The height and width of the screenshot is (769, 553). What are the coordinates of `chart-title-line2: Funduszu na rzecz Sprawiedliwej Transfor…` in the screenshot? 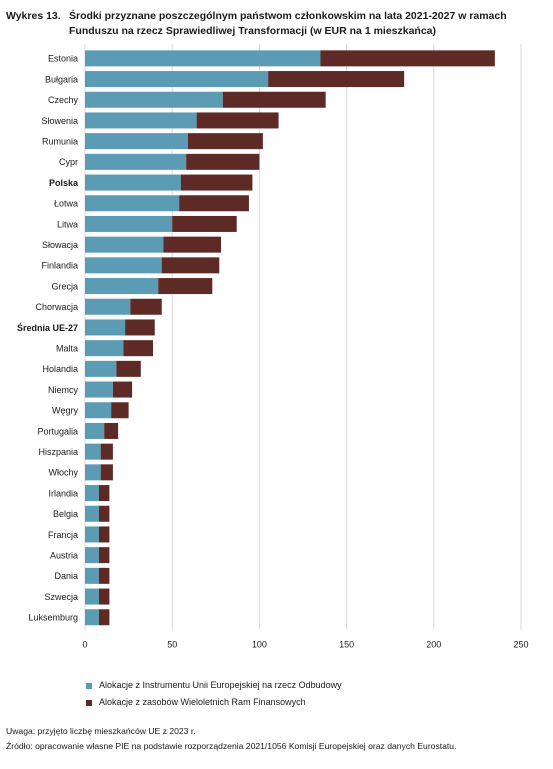 It's located at (253, 31).